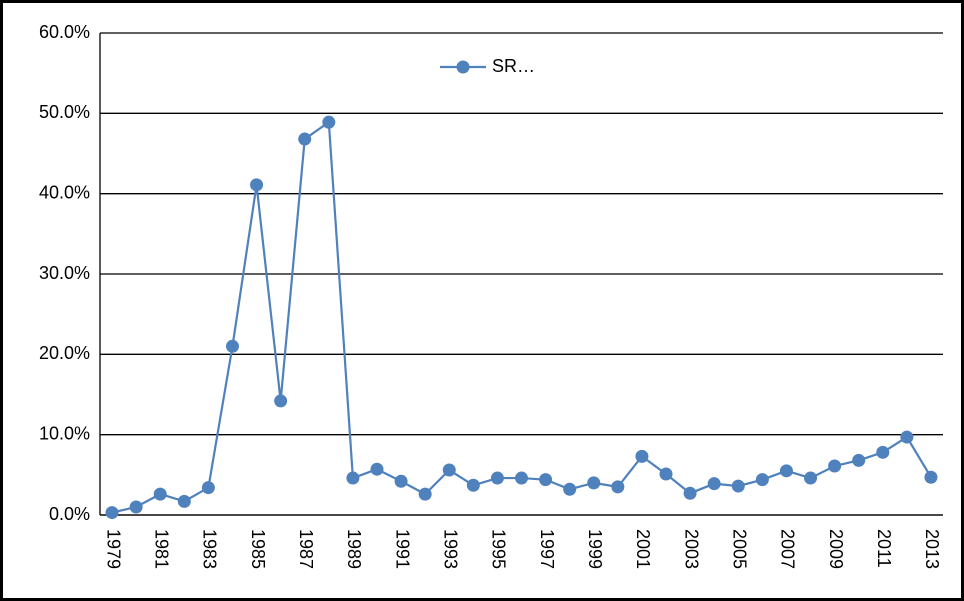 This screenshot has height=601, width=964. I want to click on y-tick-label: 30.0%, so click(64, 273).